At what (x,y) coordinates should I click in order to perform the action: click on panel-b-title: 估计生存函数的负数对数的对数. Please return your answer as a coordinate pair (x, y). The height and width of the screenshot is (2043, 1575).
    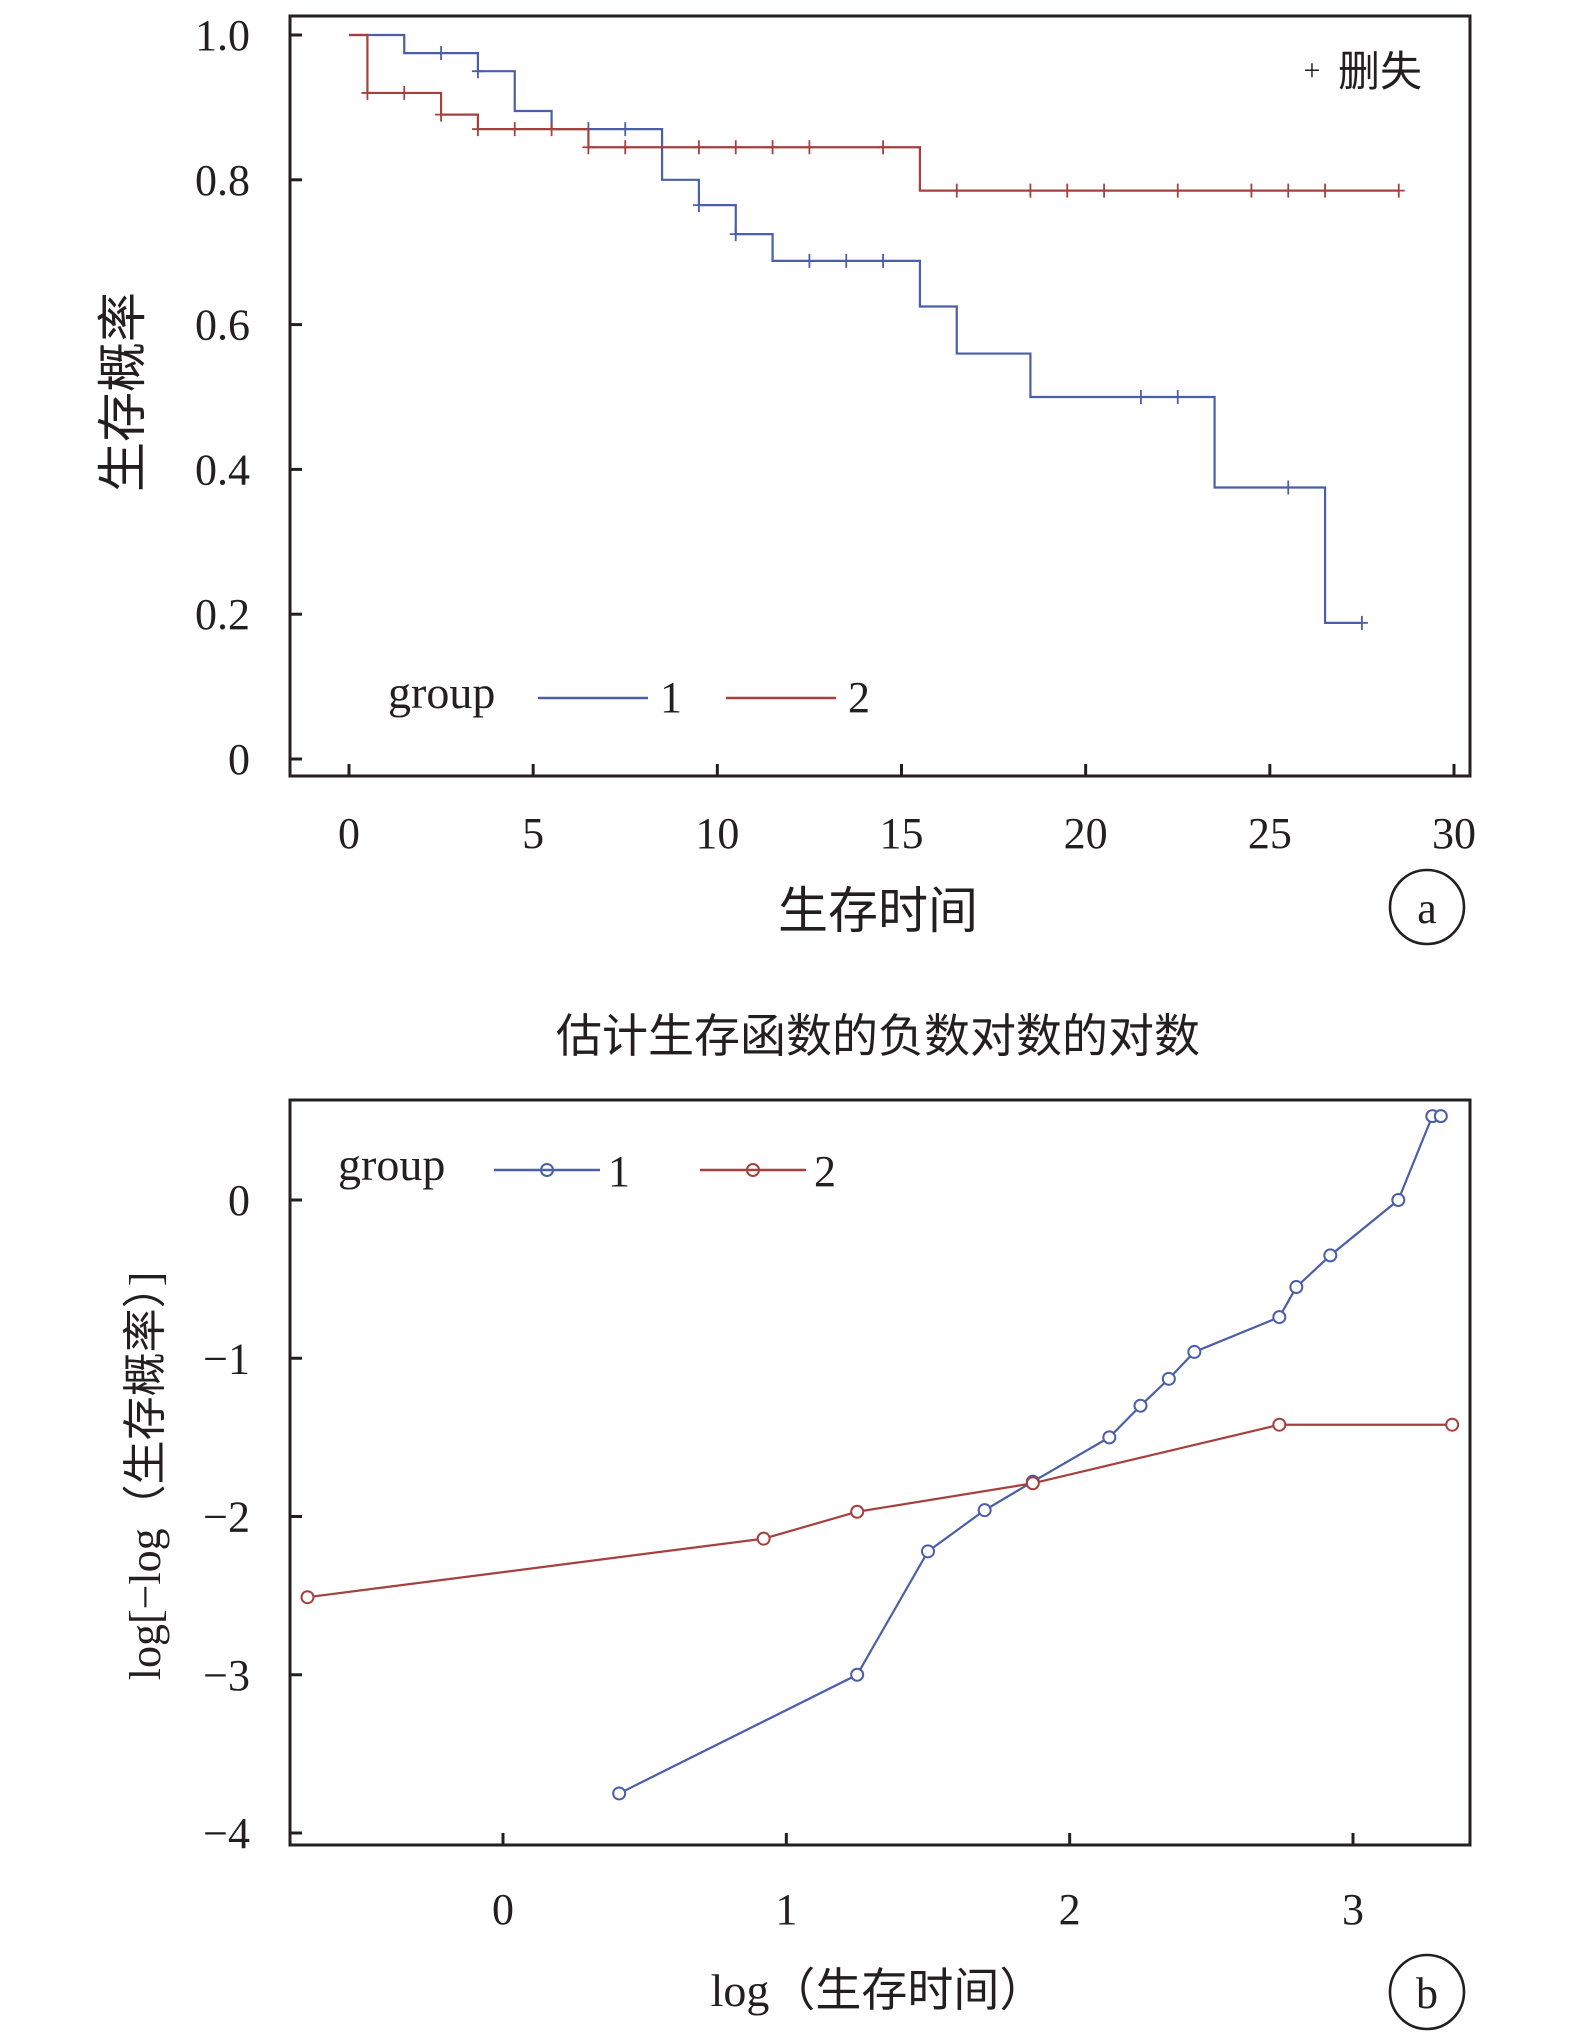
    Looking at the image, I should click on (878, 1036).